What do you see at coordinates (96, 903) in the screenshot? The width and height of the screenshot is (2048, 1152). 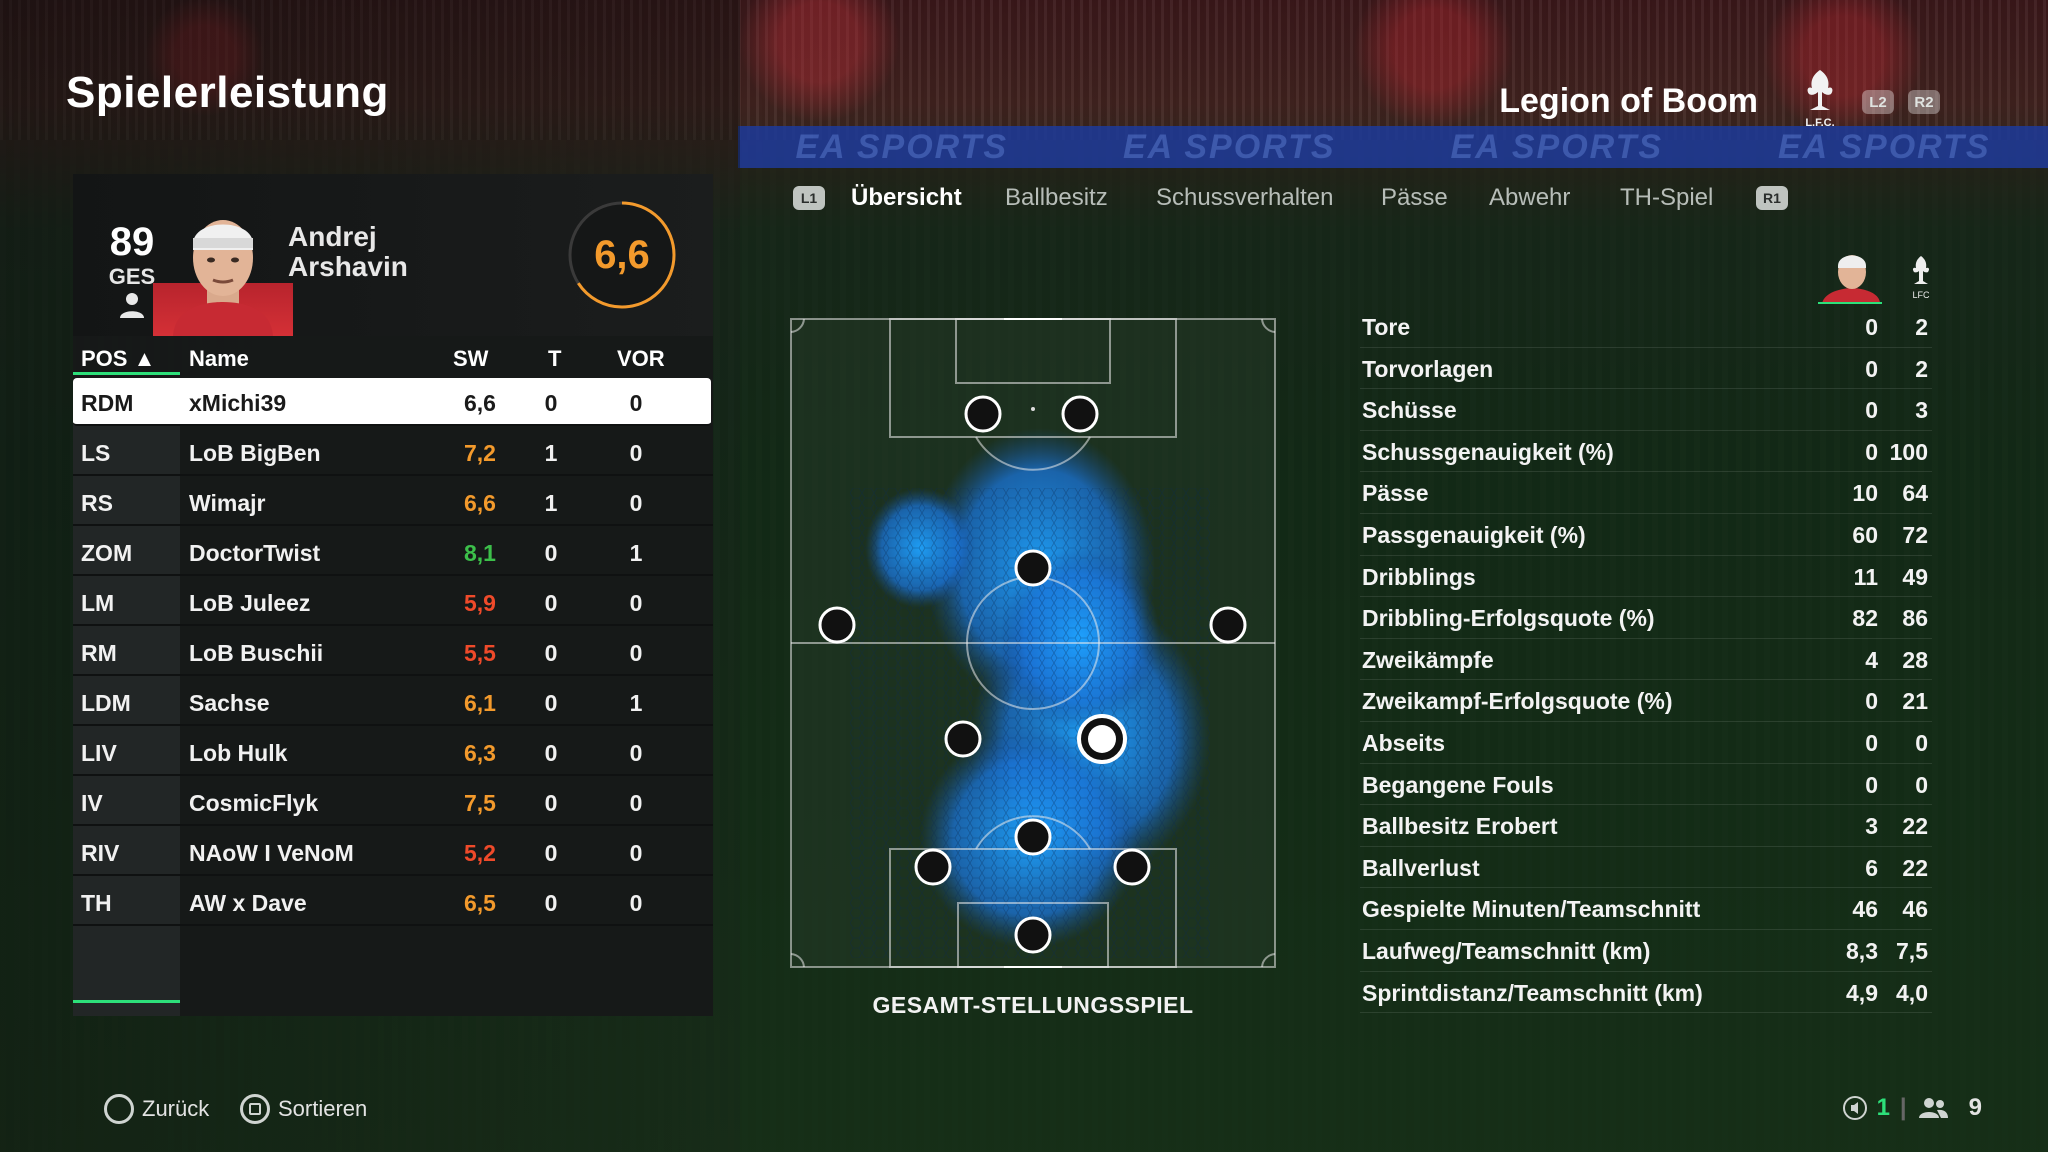 I see `player-position: TH` at bounding box center [96, 903].